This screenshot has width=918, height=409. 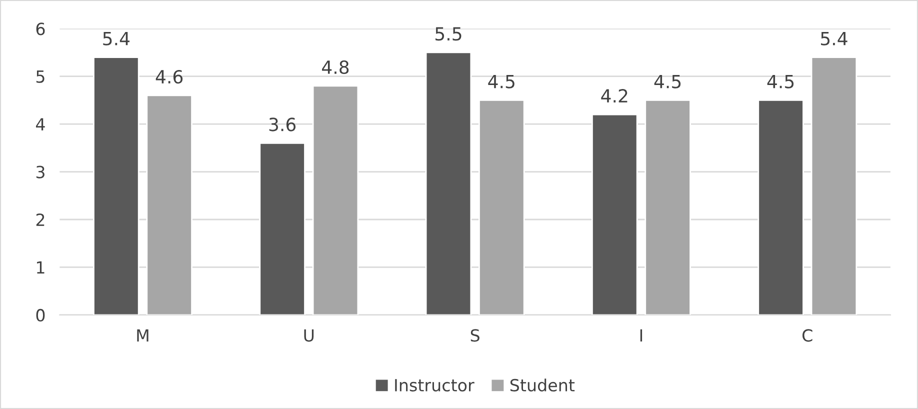 What do you see at coordinates (40, 315) in the screenshot?
I see `y-tick-label: 0` at bounding box center [40, 315].